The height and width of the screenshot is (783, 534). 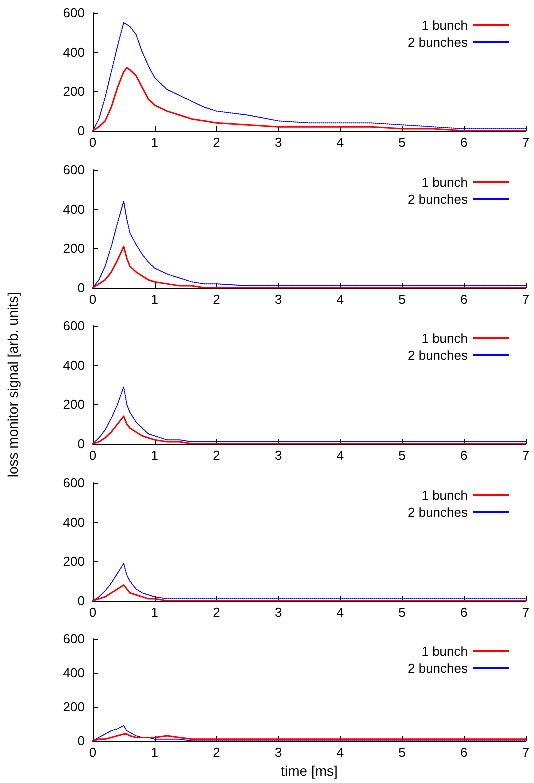 What do you see at coordinates (13, 385) in the screenshot?
I see `y-axis-title: loss monitor signal [arb. units]` at bounding box center [13, 385].